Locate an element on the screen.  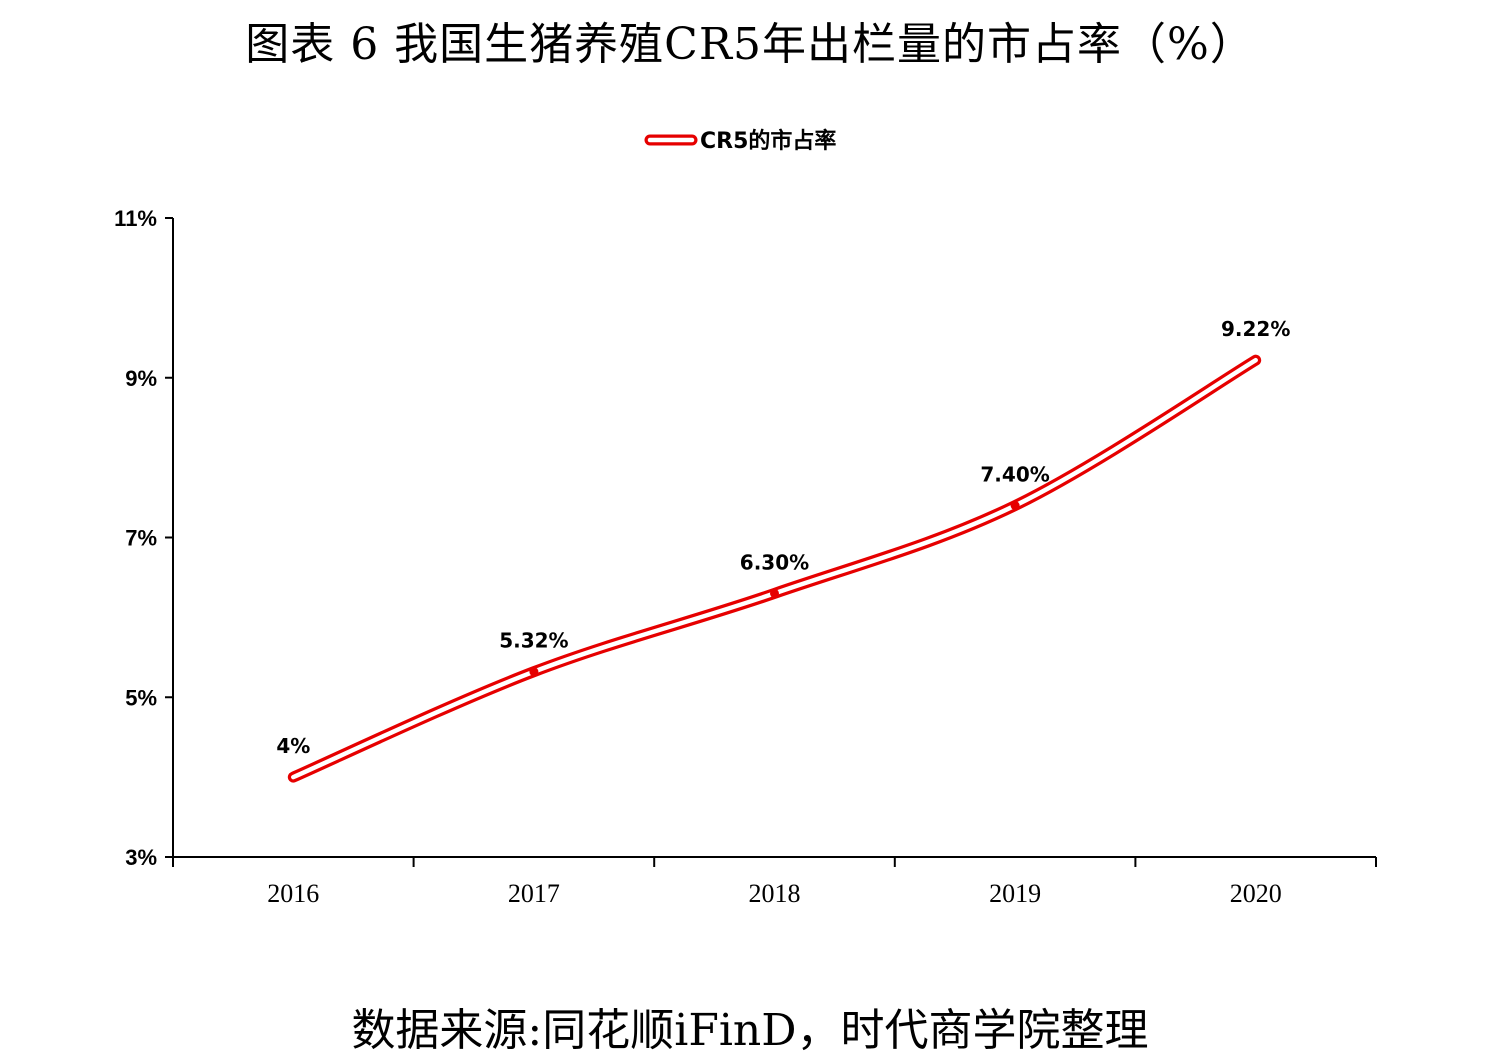
x-tick-label: 2016 is located at coordinates (293, 893).